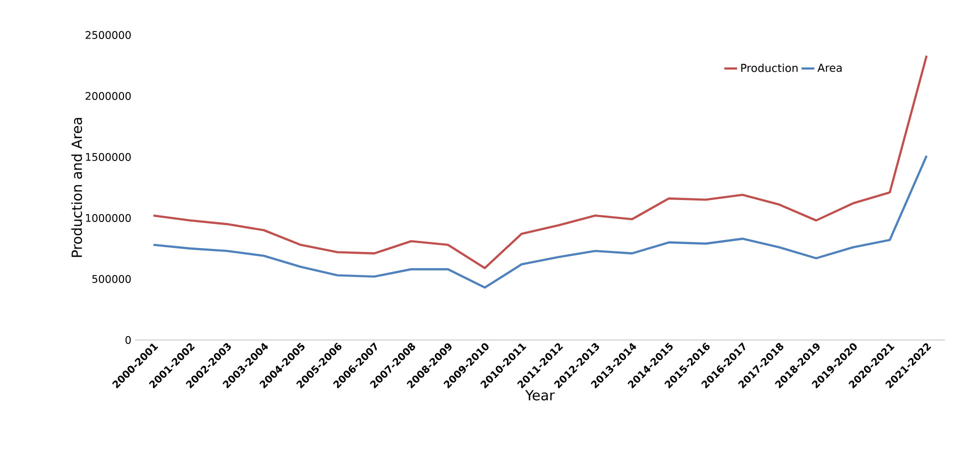  I want to click on y-tick-label: 1500000, so click(108, 157).